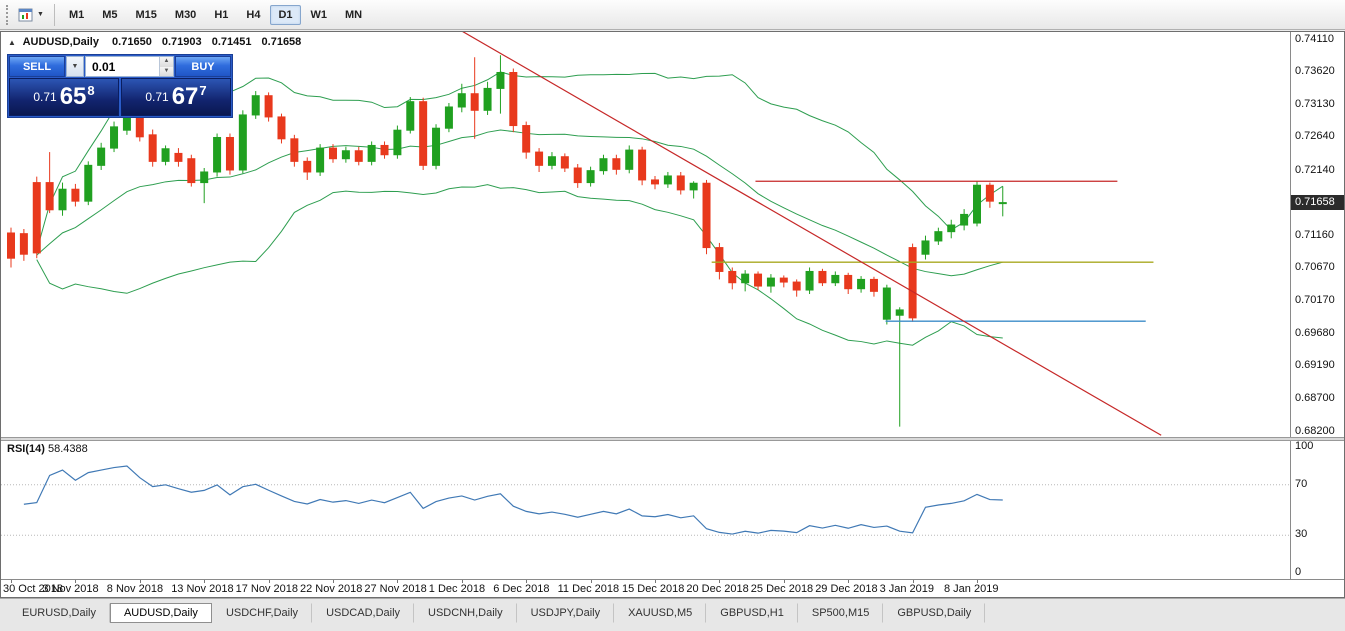 This screenshot has height=631, width=1345. I want to click on rsi-scale-label: 30, so click(1301, 534).